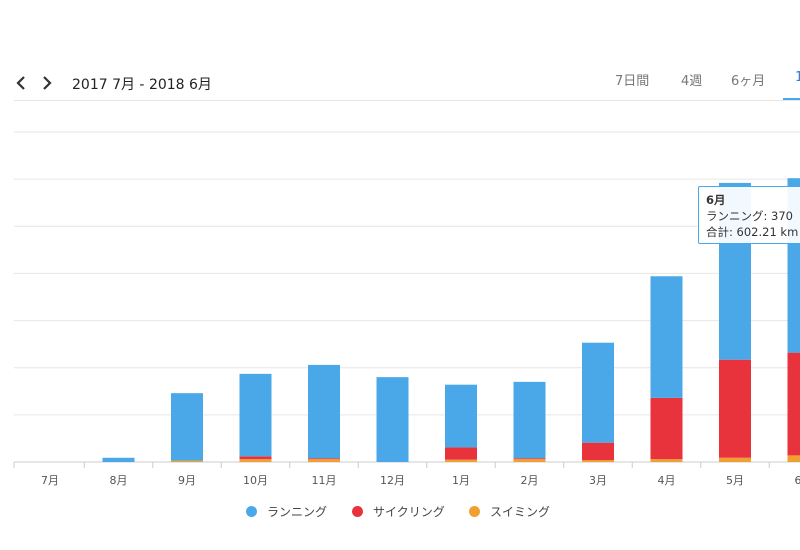 Image resolution: width=800 pixels, height=550 pixels. I want to click on active-tab-indicator, so click(791, 99).